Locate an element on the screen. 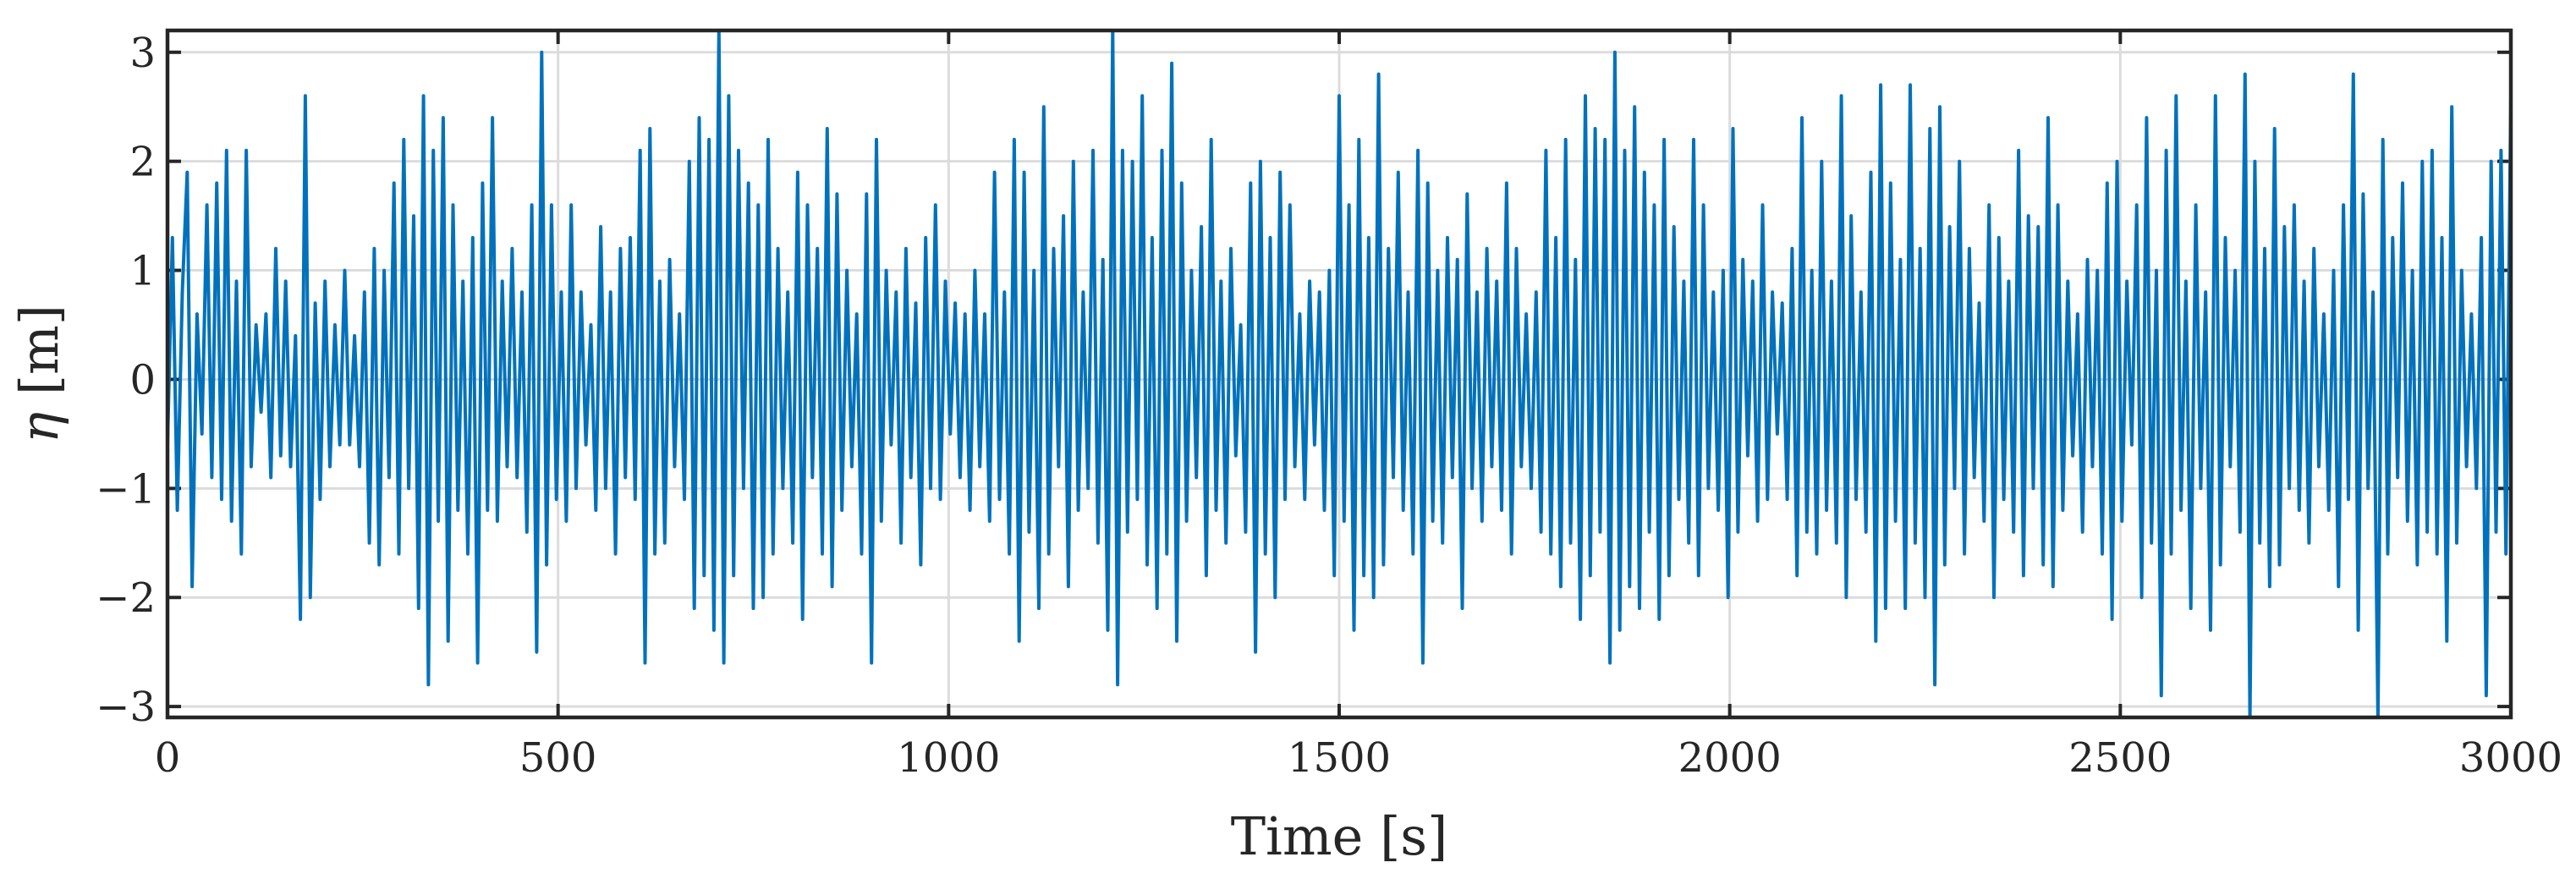 Image resolution: width=2576 pixels, height=890 pixels. x-tick-label: 500 is located at coordinates (558, 758).